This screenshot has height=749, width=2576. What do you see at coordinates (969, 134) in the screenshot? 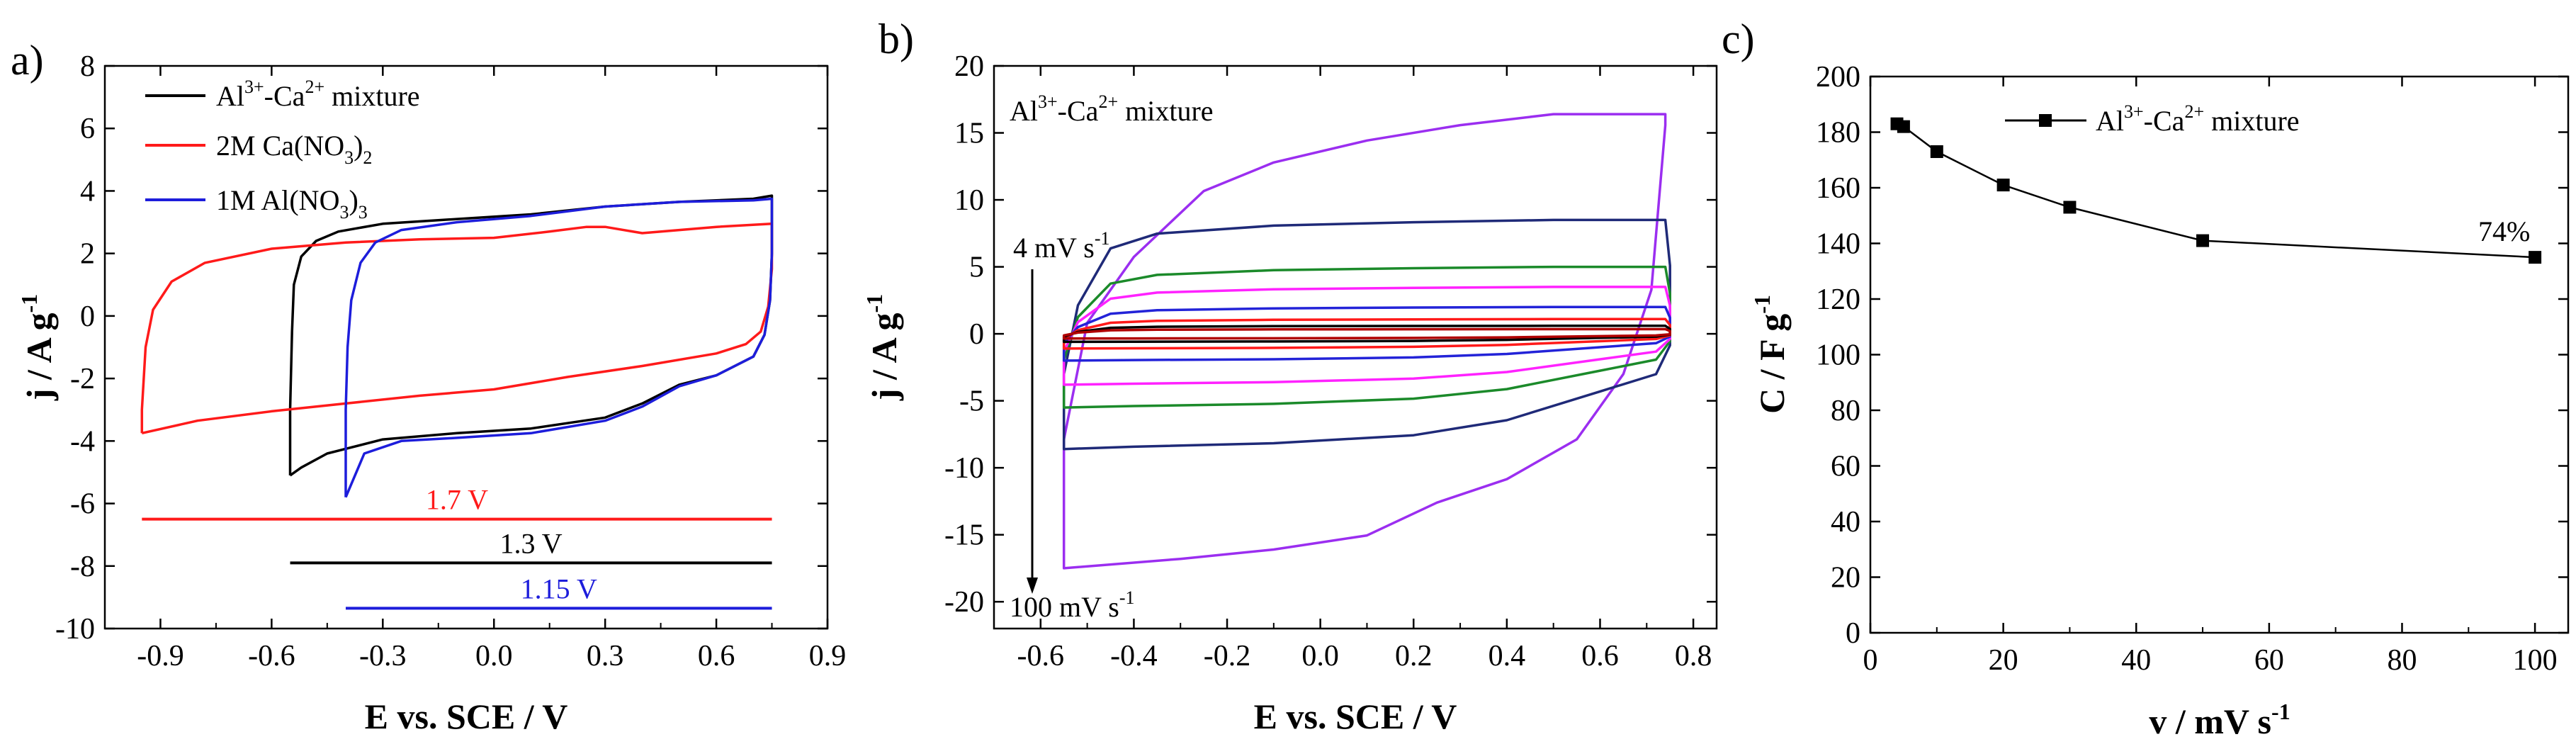
I see `panel-b-ytick-label: 15` at bounding box center [969, 134].